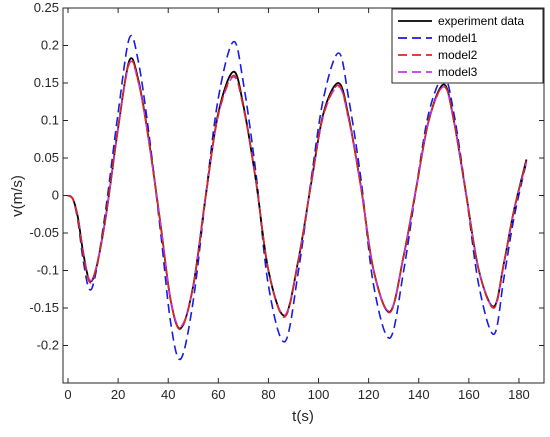 This screenshot has width=550, height=437. What do you see at coordinates (50, 120) in the screenshot?
I see `y-tick-label: 0.1` at bounding box center [50, 120].